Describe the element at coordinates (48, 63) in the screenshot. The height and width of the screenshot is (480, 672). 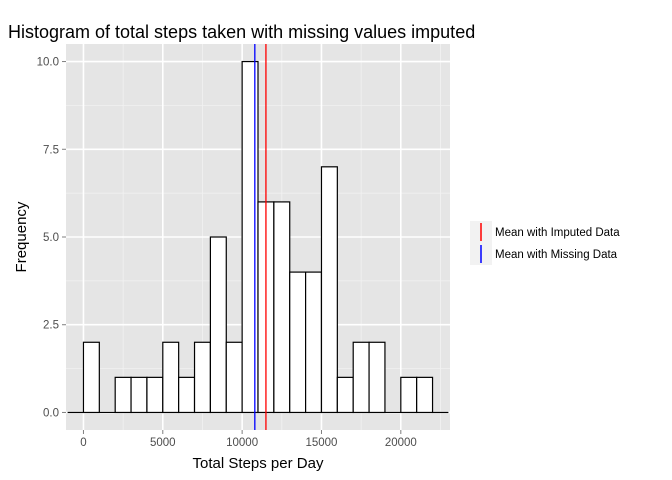
I see `y-tick-label: 10.0` at that location.